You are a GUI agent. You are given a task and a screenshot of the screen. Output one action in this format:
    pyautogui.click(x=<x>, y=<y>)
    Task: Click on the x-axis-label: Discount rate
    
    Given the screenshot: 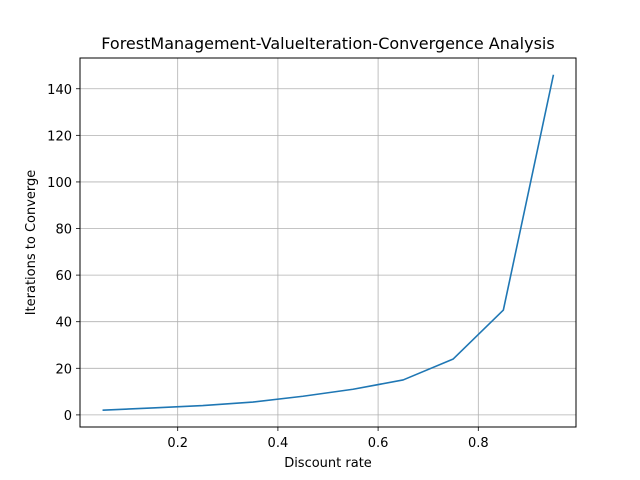 What is the action you would take?
    pyautogui.click(x=328, y=463)
    